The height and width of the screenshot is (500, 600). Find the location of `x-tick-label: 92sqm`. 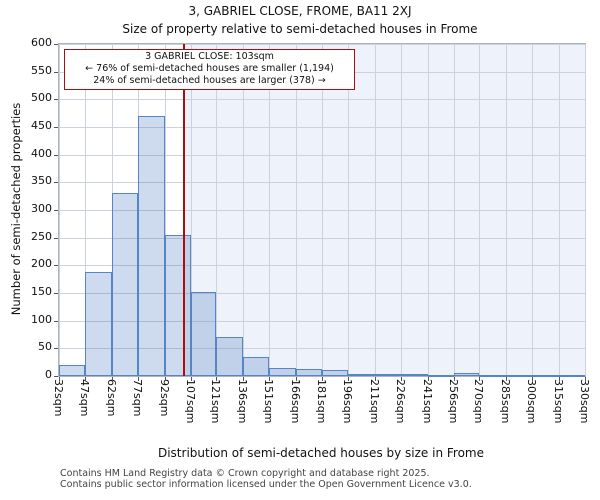

x-tick-label: 92sqm is located at coordinates (164, 398).